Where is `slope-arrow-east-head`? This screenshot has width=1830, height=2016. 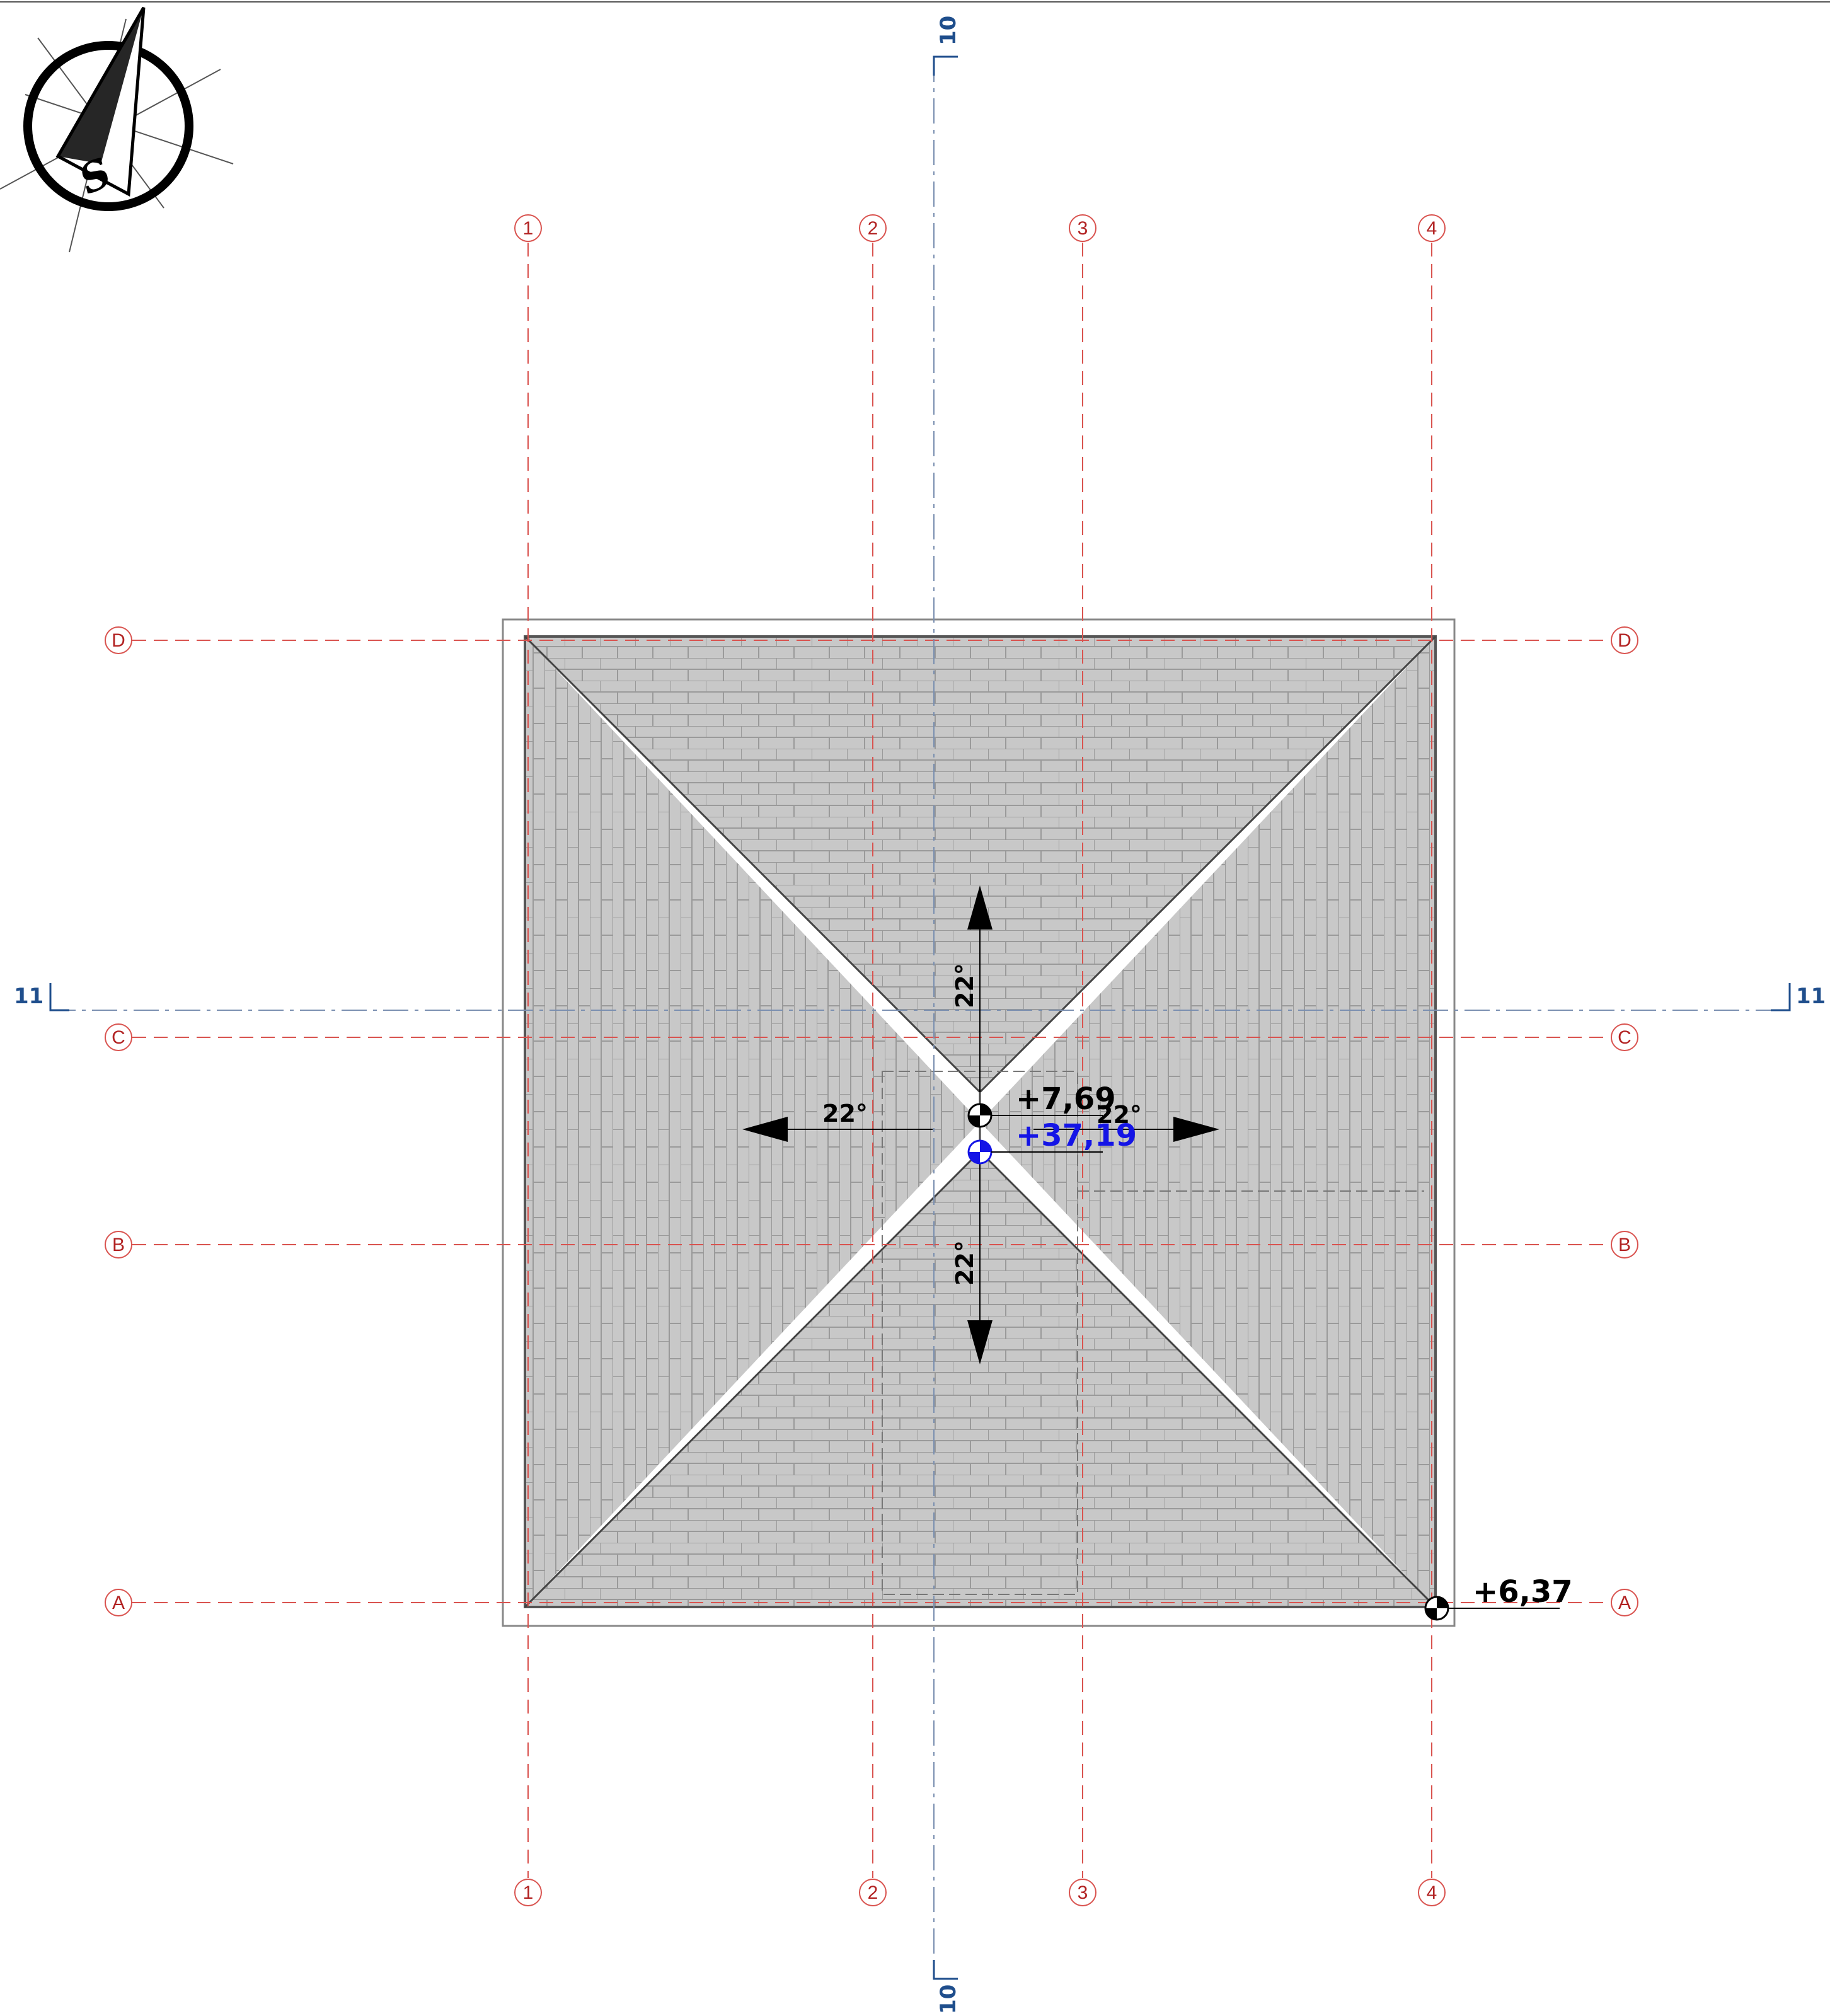 slope-arrow-east-head is located at coordinates (1196, 1129).